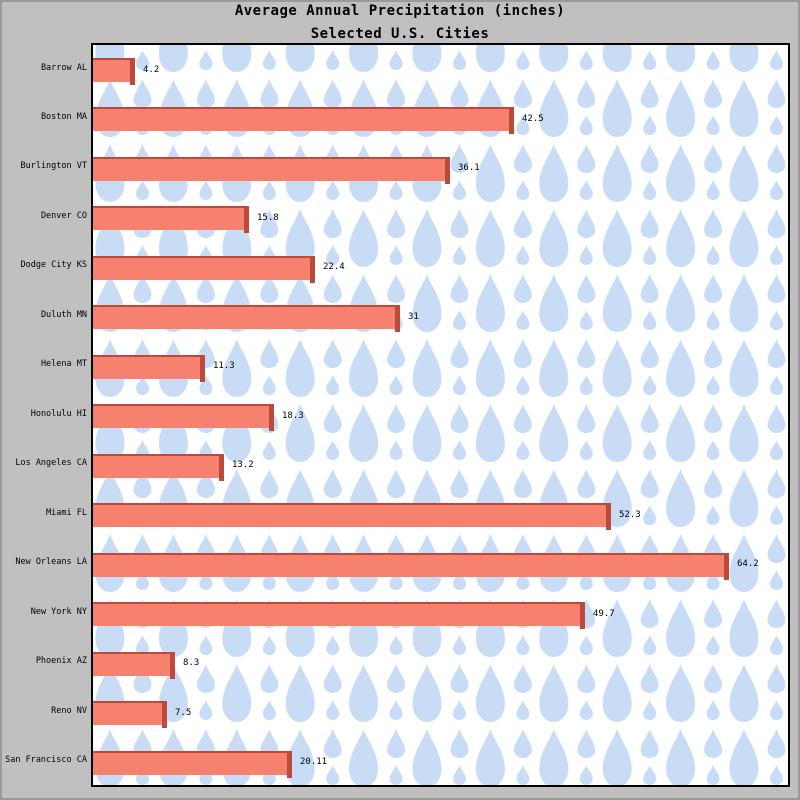 This screenshot has width=800, height=800. What do you see at coordinates (400, 11) in the screenshot?
I see `chart-title: Average Annual Precipitation (inches)` at bounding box center [400, 11].